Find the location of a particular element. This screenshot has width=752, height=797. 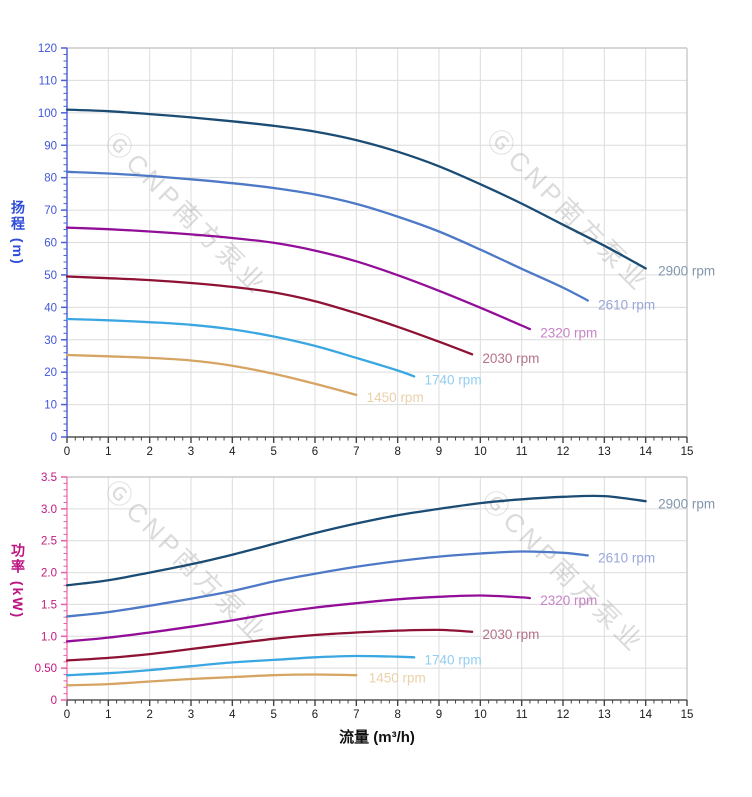

curve-power-2900rpm is located at coordinates (356, 540).